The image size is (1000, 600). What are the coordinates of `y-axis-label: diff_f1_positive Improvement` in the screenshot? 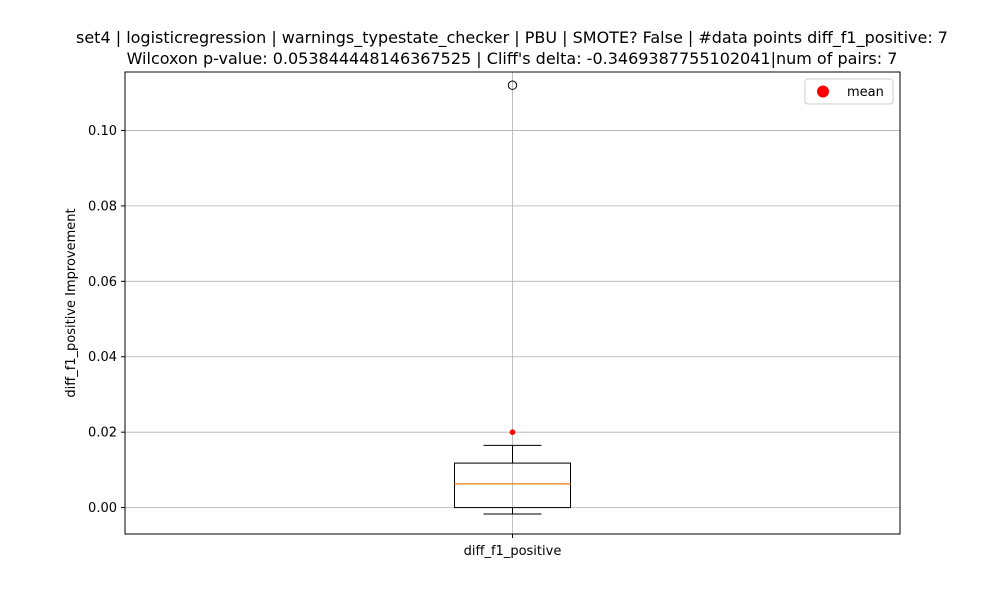 It's located at (71, 302).